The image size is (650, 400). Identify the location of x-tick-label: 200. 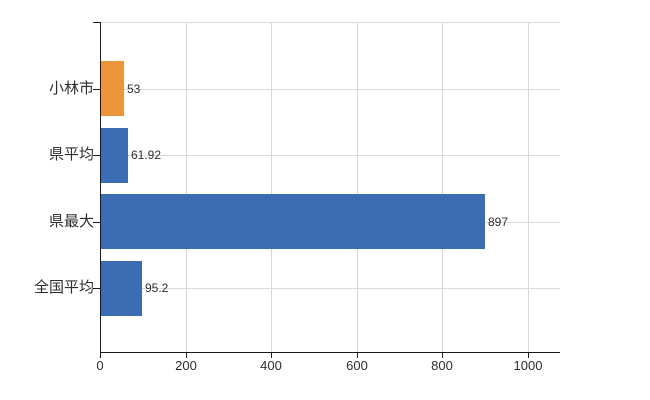
(186, 365).